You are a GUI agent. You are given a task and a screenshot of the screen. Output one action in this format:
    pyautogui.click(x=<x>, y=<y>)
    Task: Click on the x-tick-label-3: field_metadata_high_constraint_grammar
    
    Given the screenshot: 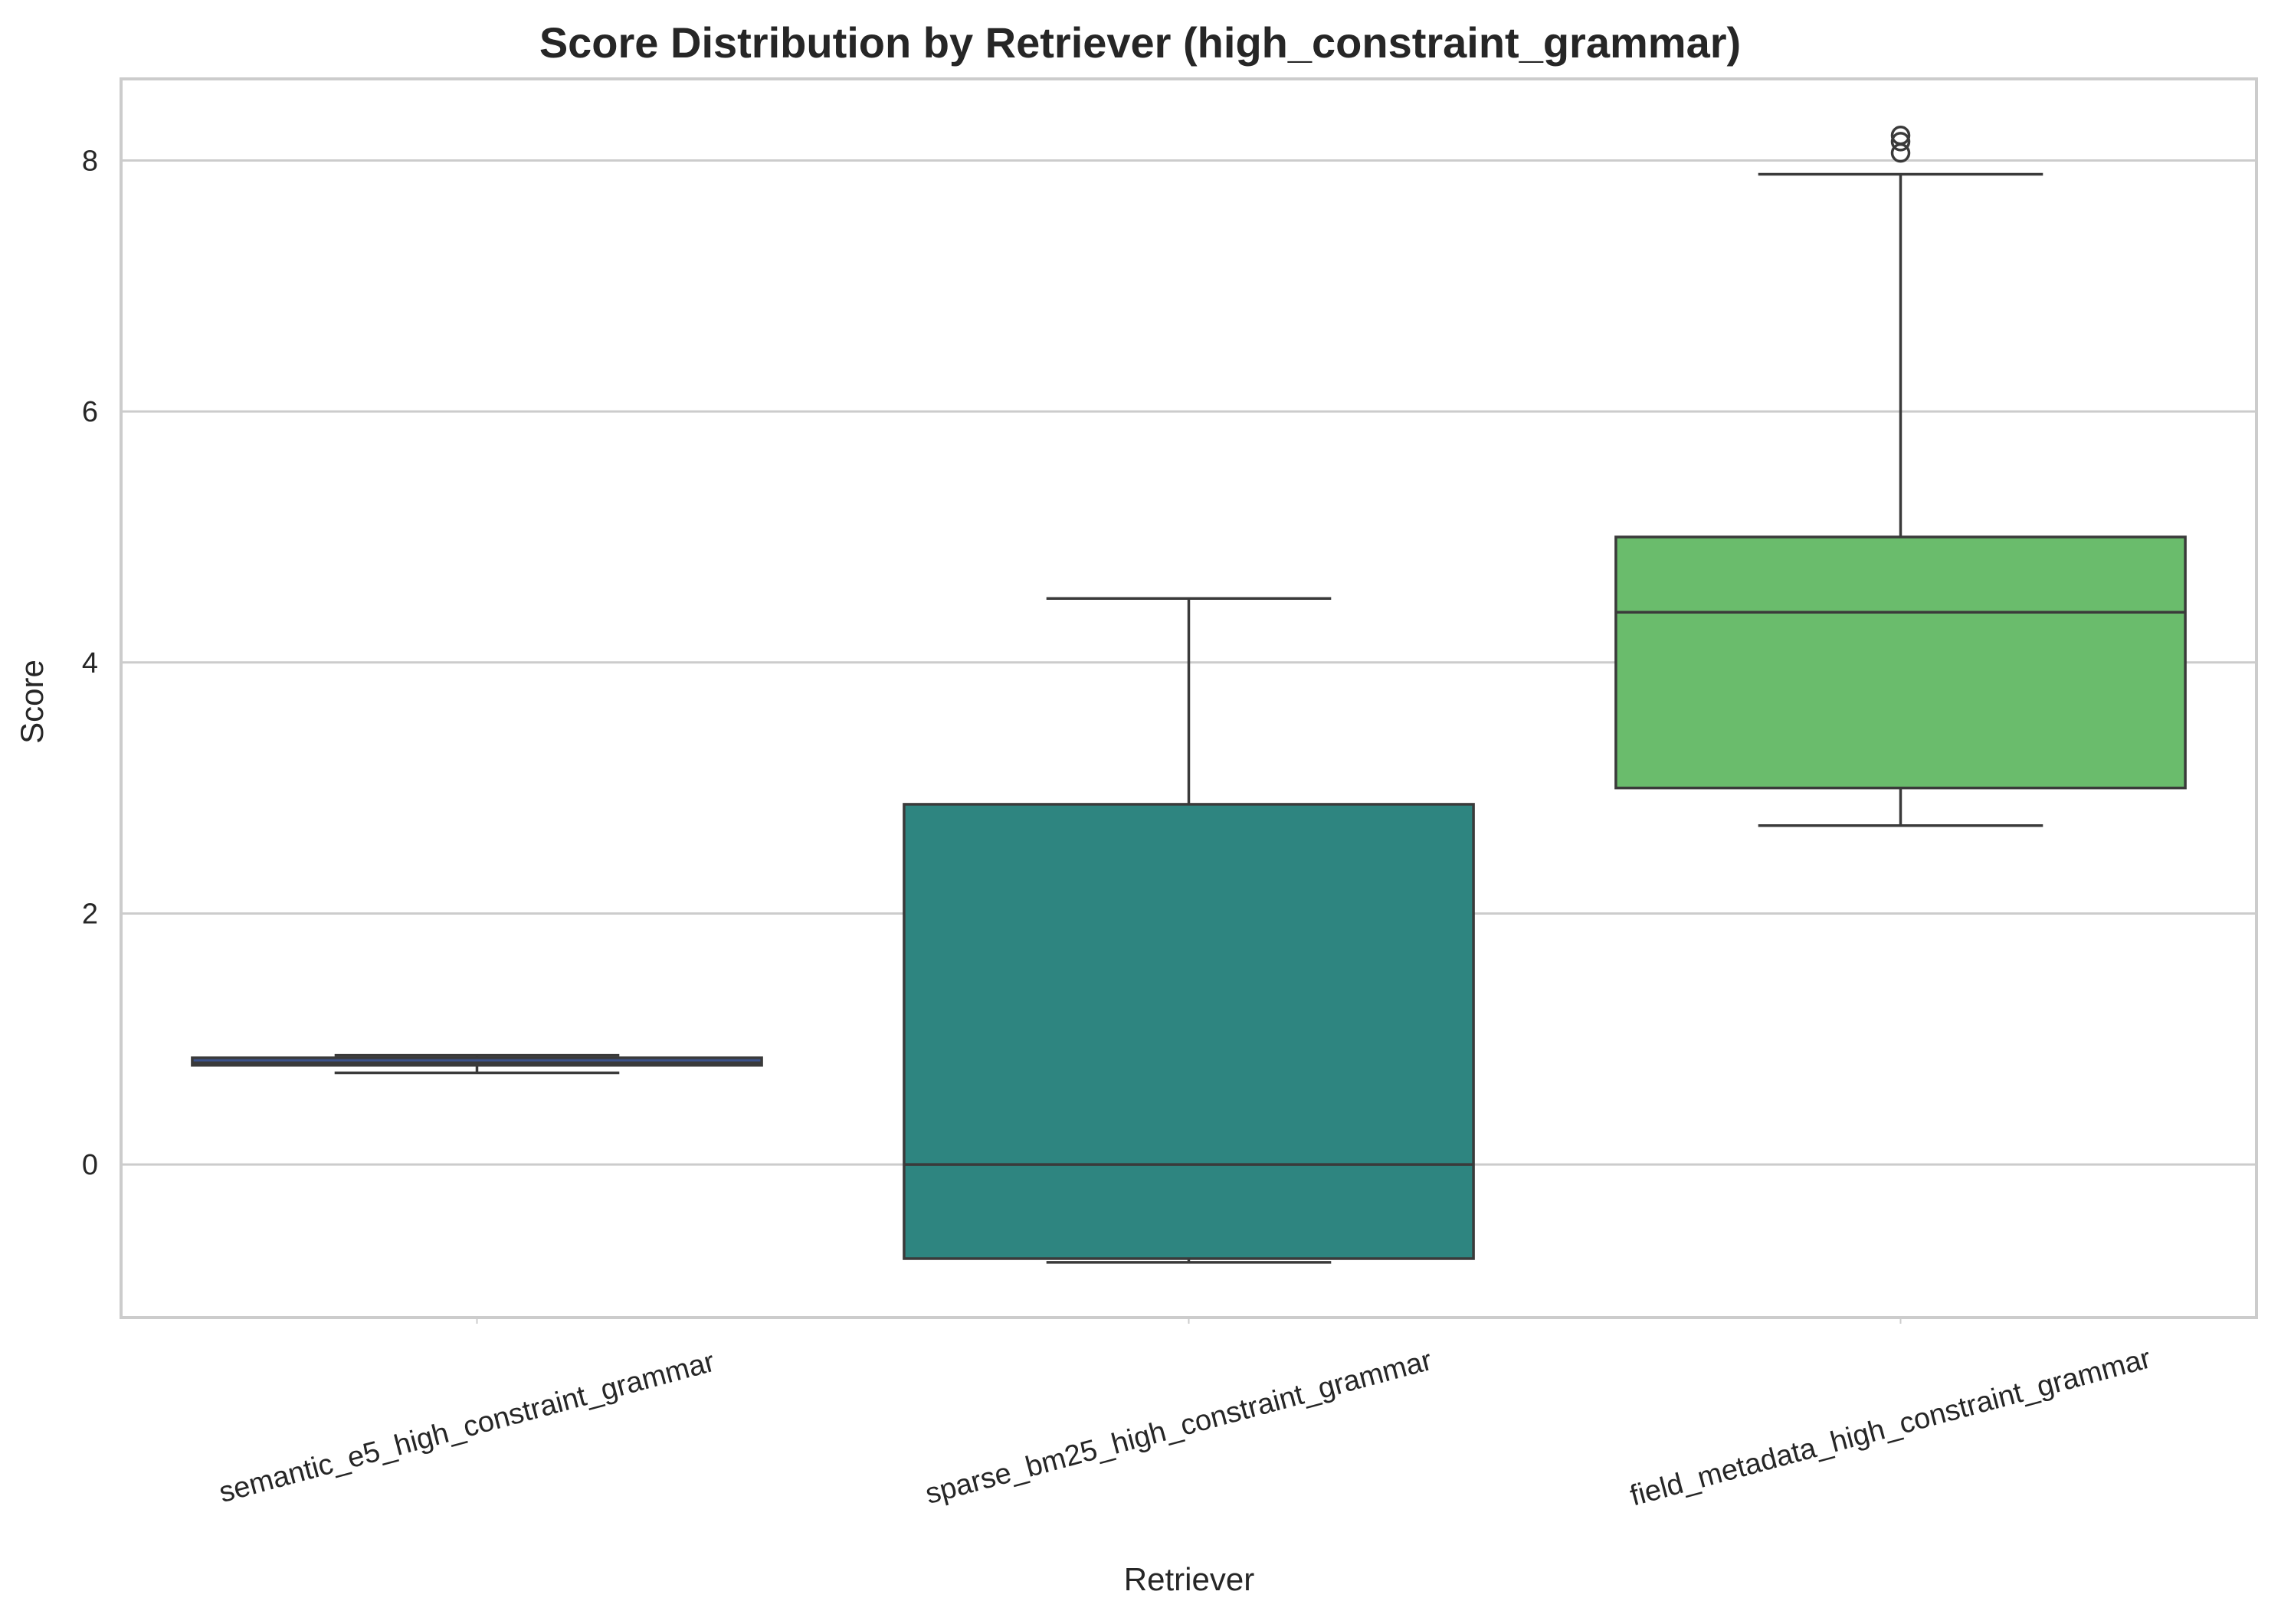 What is the action you would take?
    pyautogui.click(x=1891, y=1427)
    